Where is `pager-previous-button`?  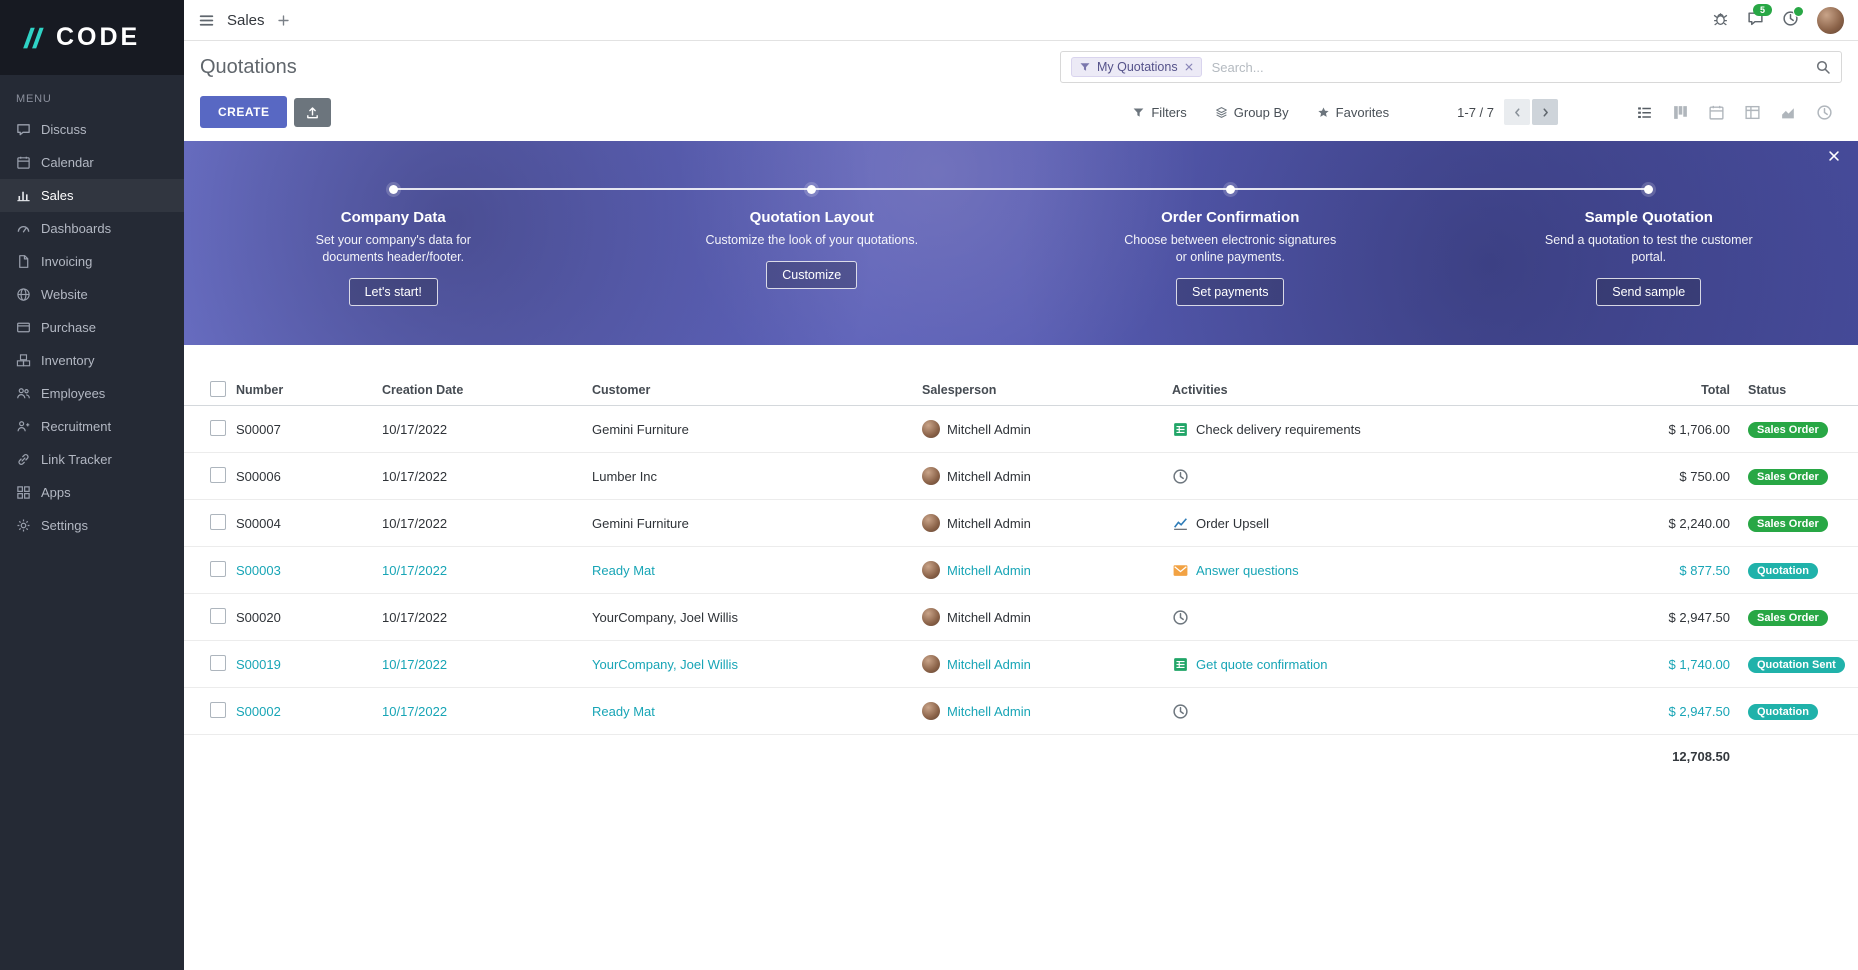 pager-previous-button is located at coordinates (1517, 112).